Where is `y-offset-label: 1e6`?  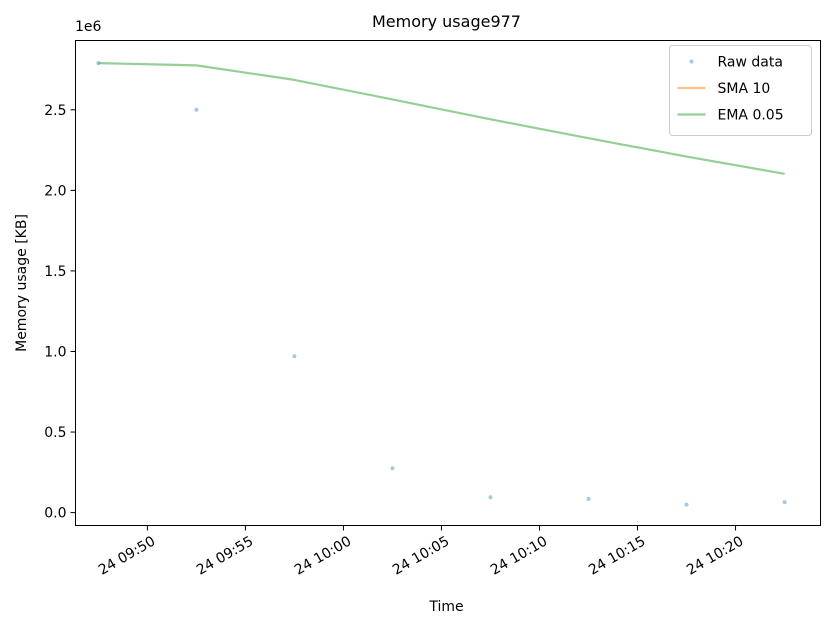 y-offset-label: 1e6 is located at coordinates (88, 27).